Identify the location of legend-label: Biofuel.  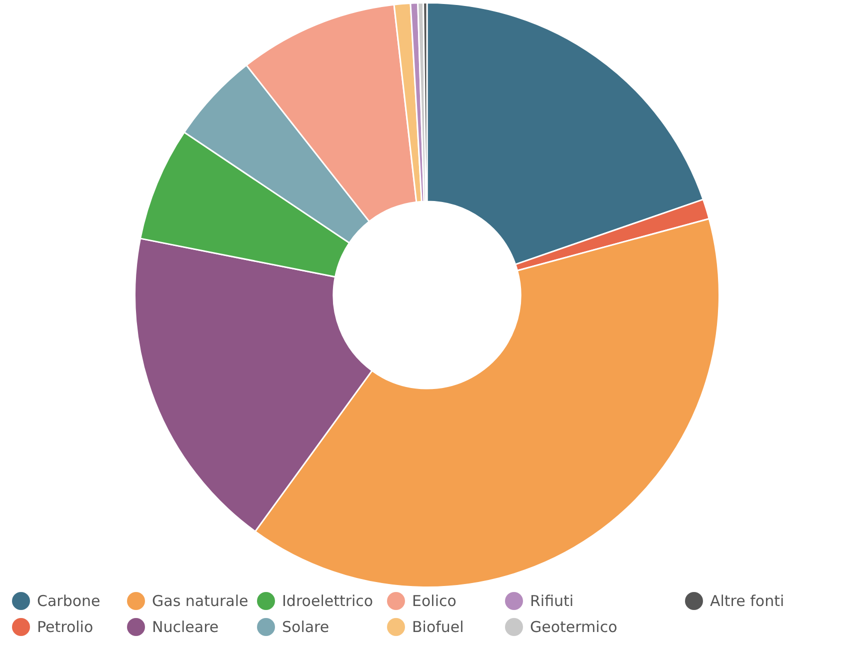
(438, 627).